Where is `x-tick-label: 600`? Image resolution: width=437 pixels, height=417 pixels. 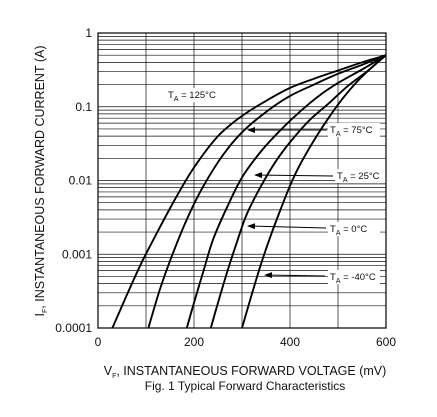
x-tick-label: 600 is located at coordinates (386, 342).